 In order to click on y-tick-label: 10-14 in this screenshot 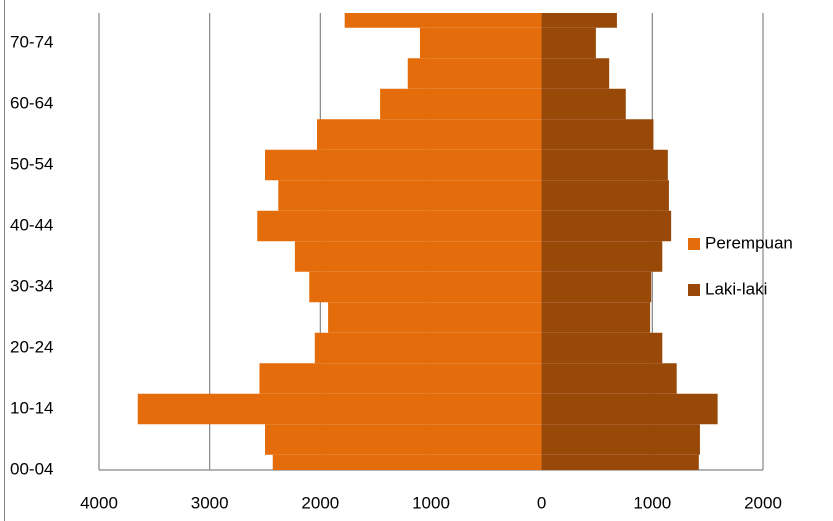, I will do `click(31, 407)`.